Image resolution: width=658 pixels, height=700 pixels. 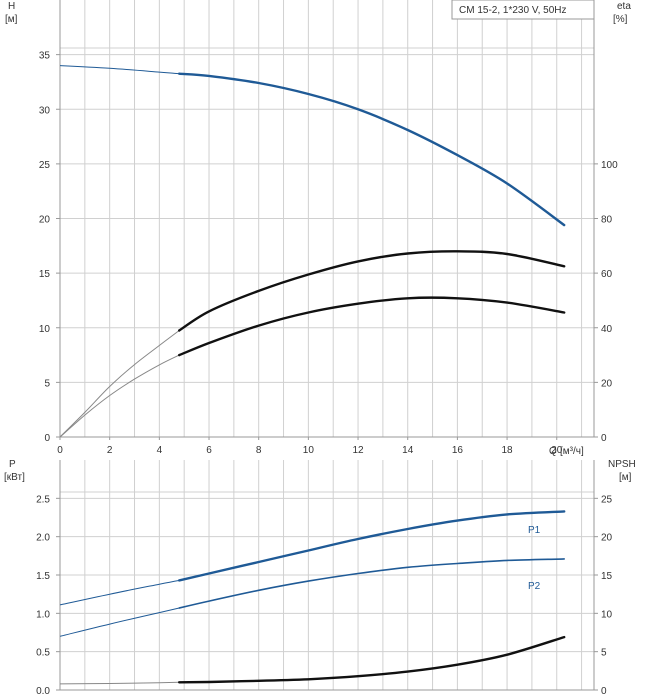 I want to click on x-tick-label: 8, so click(x=259, y=450).